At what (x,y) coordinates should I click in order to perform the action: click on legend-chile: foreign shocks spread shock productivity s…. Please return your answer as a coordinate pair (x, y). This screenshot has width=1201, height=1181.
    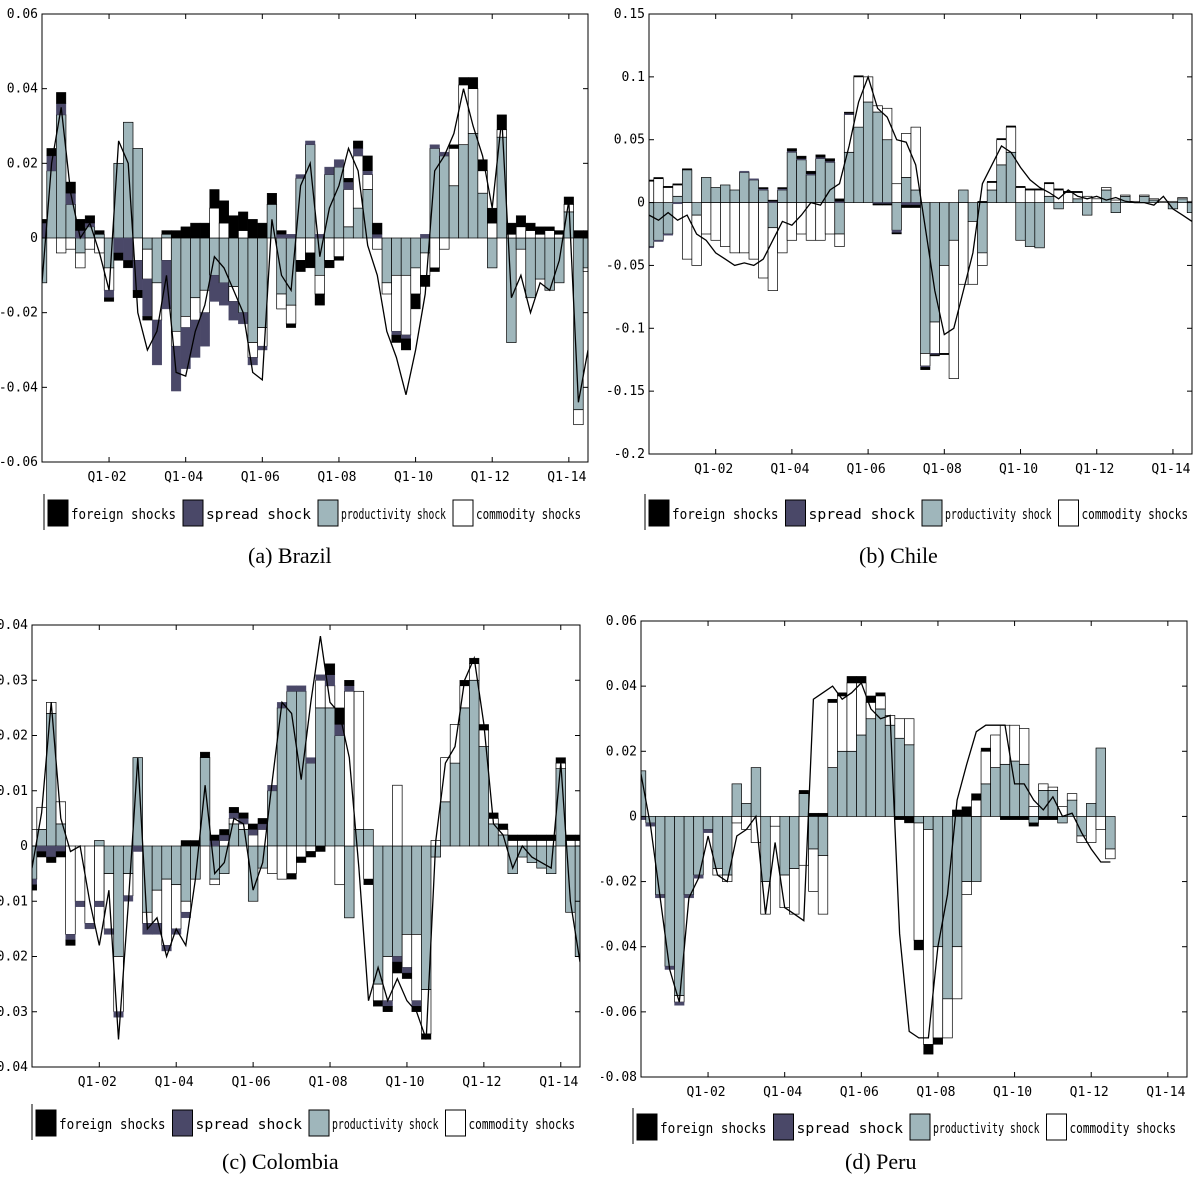
    Looking at the image, I should click on (916, 512).